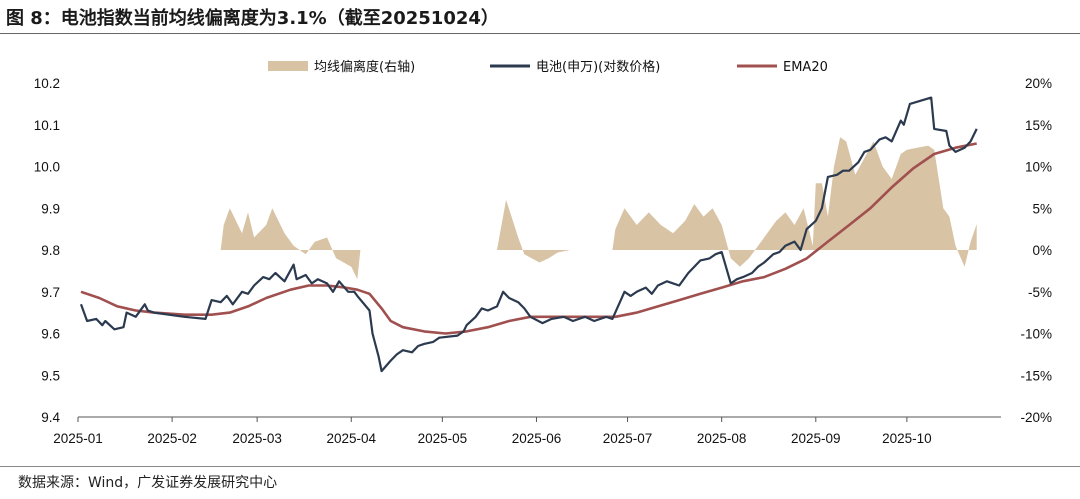 The image size is (1080, 499). Describe the element at coordinates (540, 33) in the screenshot. I see `top-divider` at that location.